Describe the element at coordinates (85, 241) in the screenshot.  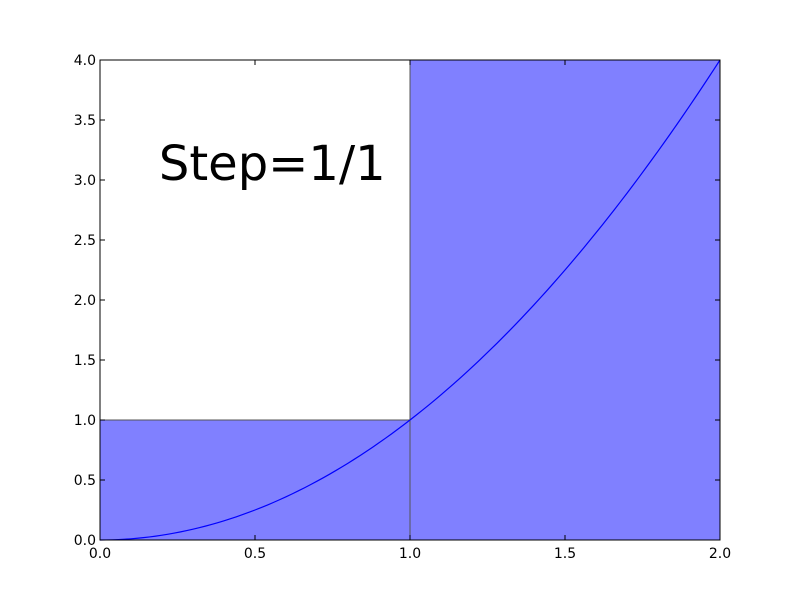
I see `y-tick-label: 2.5` at that location.